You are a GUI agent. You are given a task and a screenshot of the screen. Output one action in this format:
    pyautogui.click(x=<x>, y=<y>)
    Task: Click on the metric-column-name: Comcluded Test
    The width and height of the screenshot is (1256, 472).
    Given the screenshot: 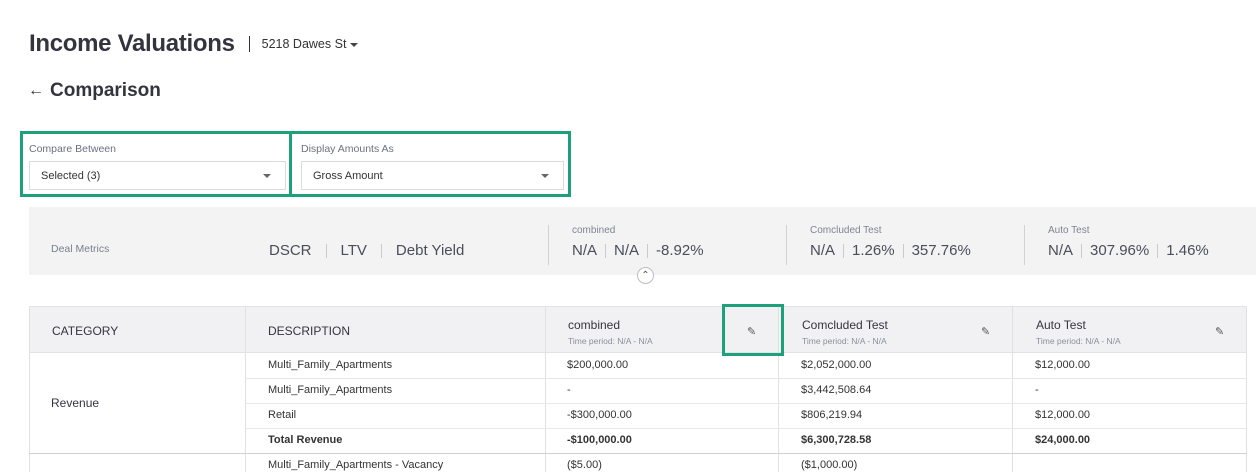 What is the action you would take?
    pyautogui.click(x=846, y=230)
    